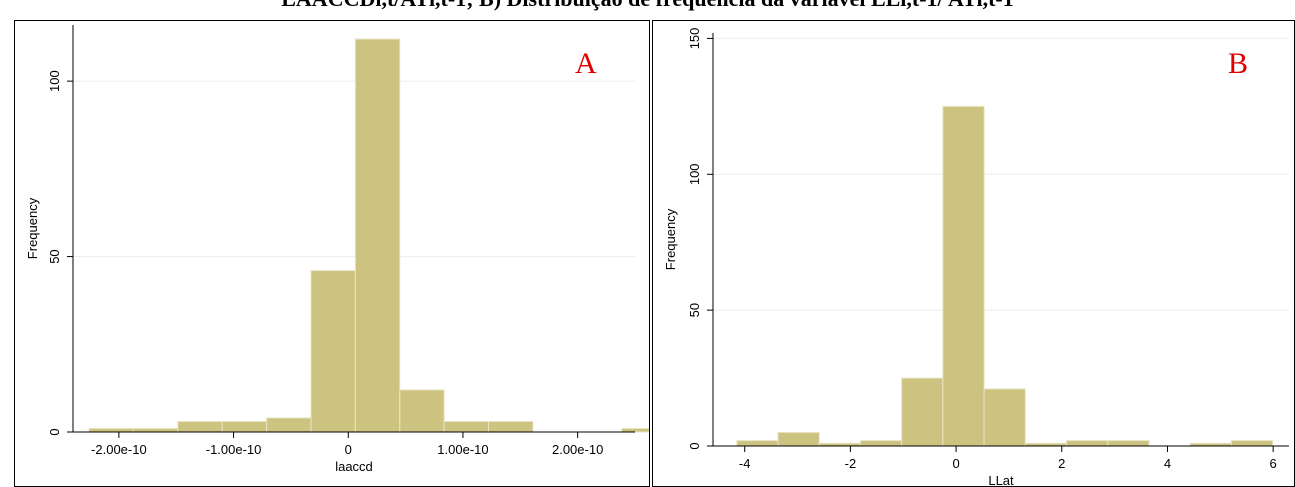 The image size is (1295, 487). What do you see at coordinates (1001, 480) in the screenshot?
I see `x-axis-title: LLat` at bounding box center [1001, 480].